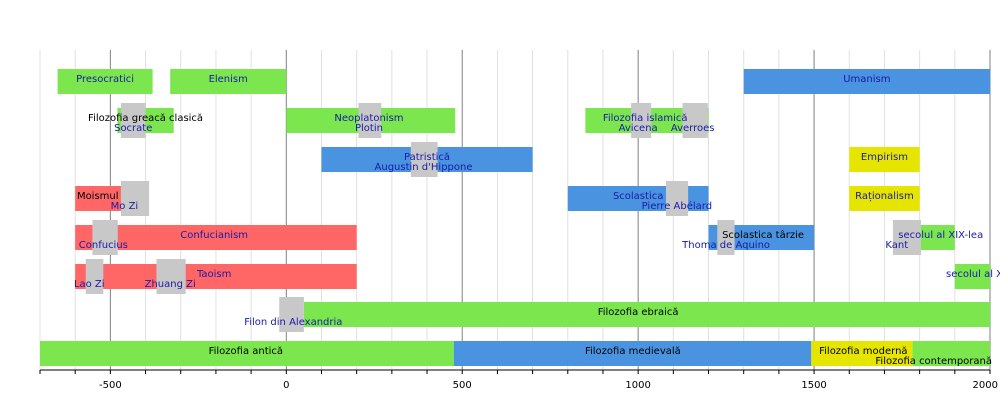  I want to click on bar-label-neoplatonism: Neoplatonism, so click(368, 118).